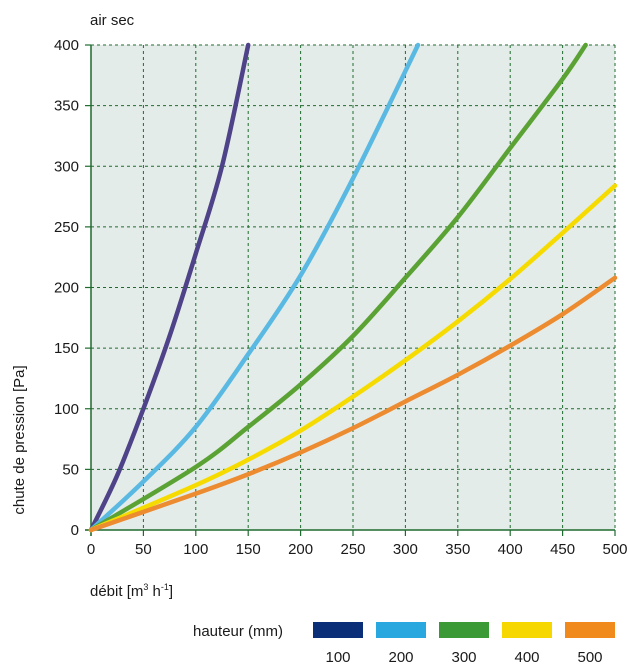  Describe the element at coordinates (562, 549) in the screenshot. I see `x-tick-label: 450` at that location.